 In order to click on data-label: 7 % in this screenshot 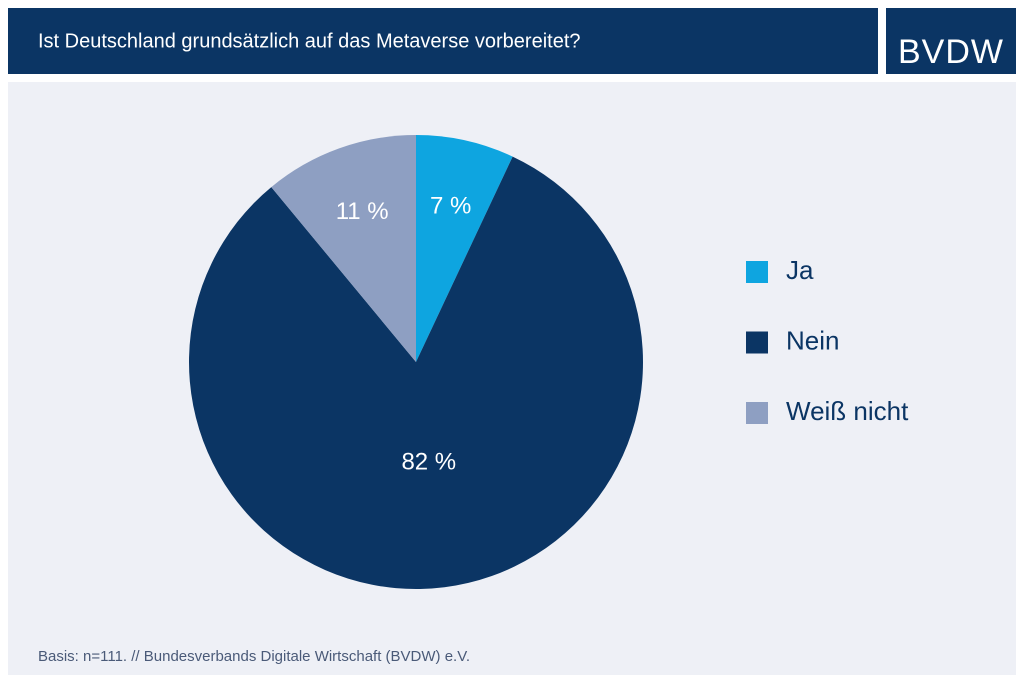, I will do `click(450, 205)`.